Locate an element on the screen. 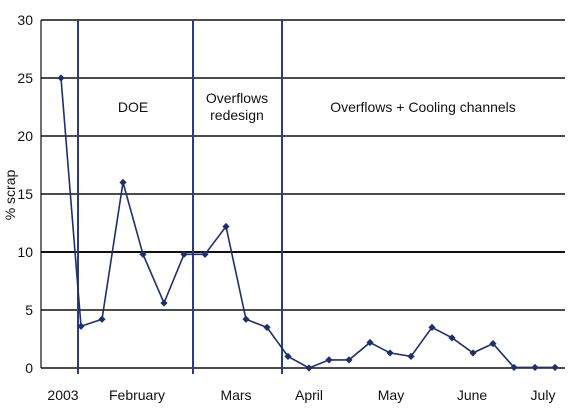 Image resolution: width=572 pixels, height=408 pixels. y-tick-label-20: 20 is located at coordinates (25, 136).